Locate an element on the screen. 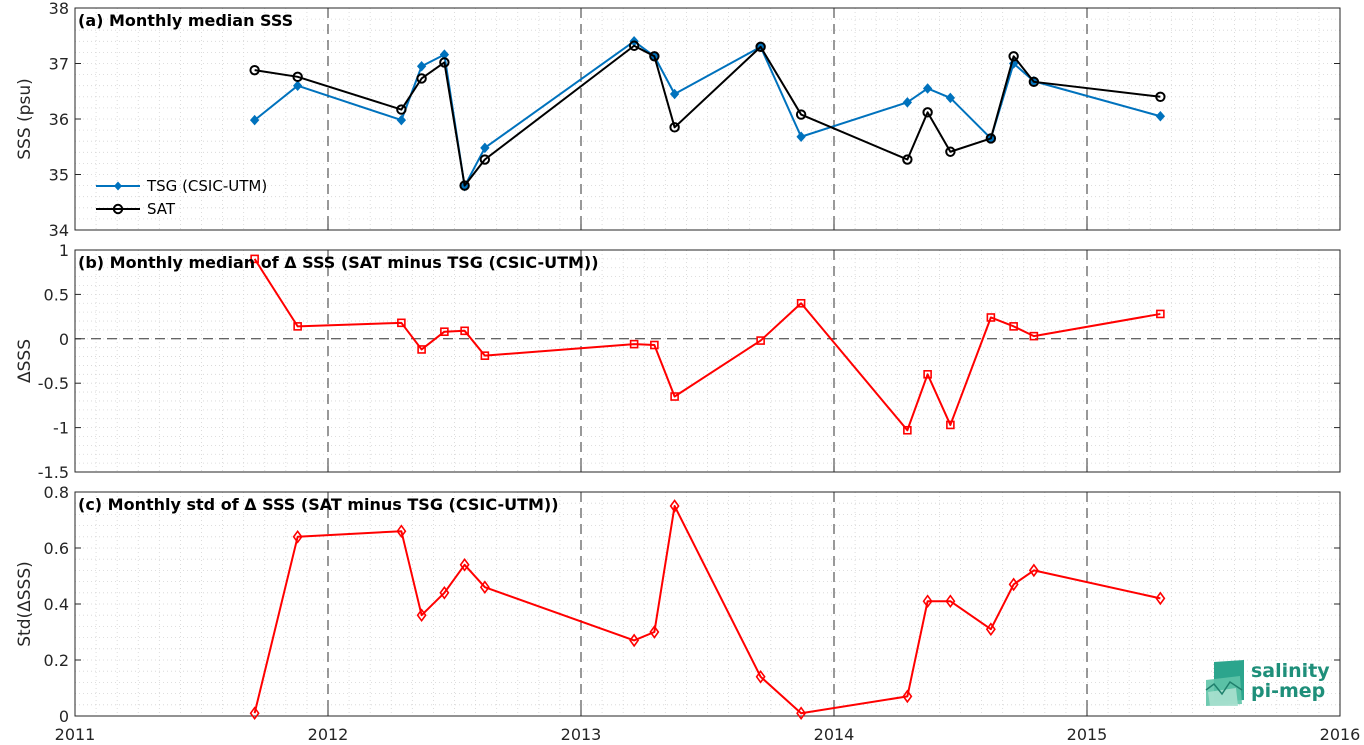 The height and width of the screenshot is (745, 1364). y-axis-label: ΔSSS is located at coordinates (25, 361).